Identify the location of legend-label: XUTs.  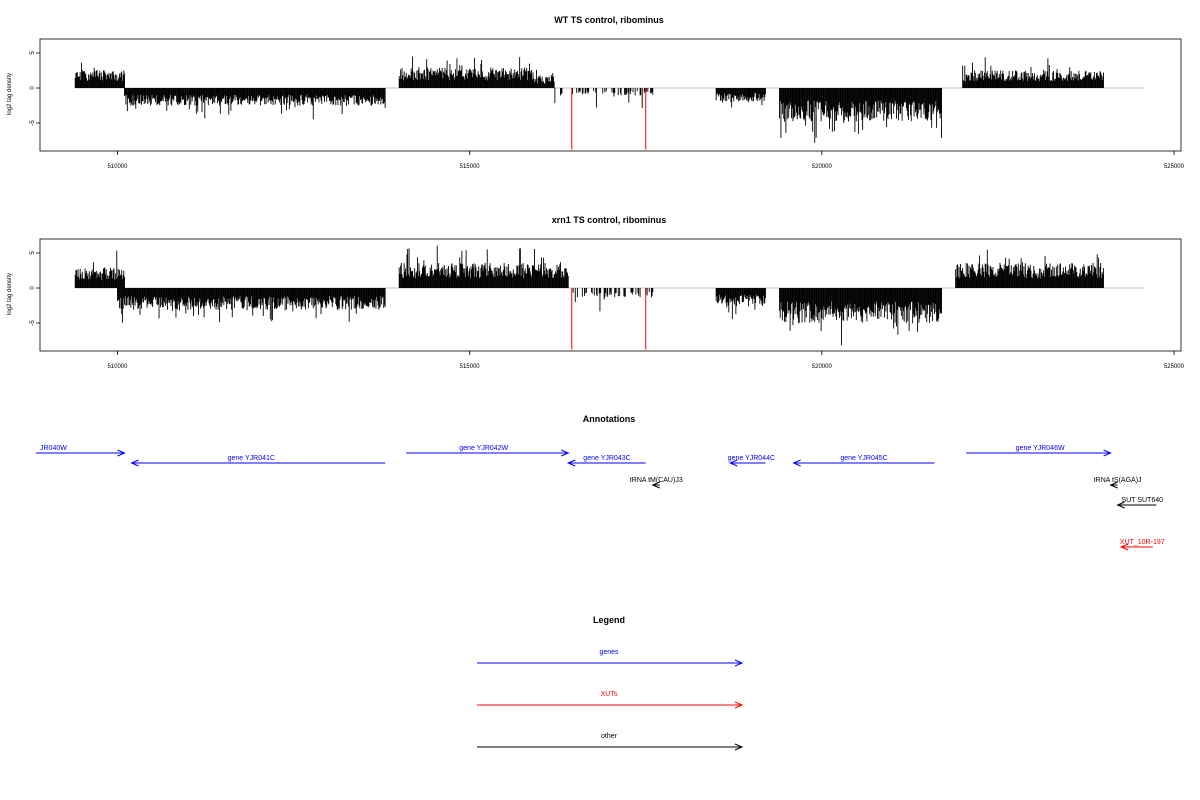
(609, 694).